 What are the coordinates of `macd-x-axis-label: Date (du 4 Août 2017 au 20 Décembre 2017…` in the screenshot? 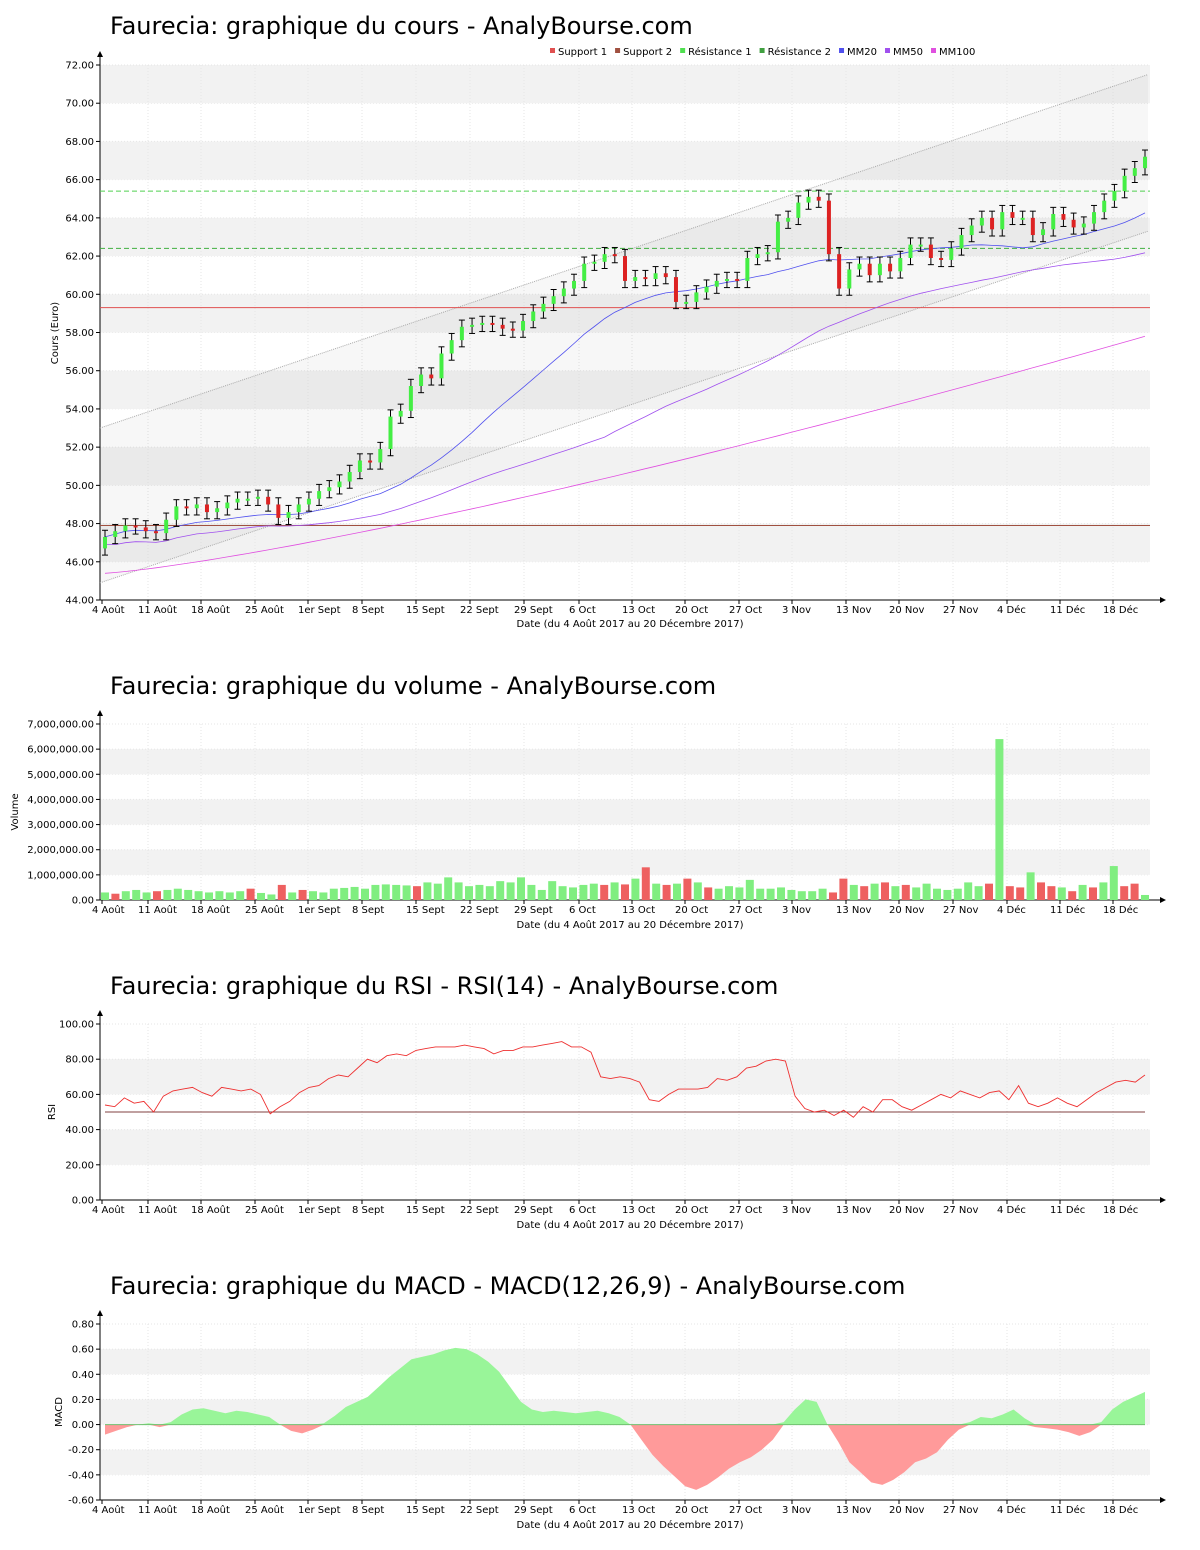 It's located at (630, 1525).